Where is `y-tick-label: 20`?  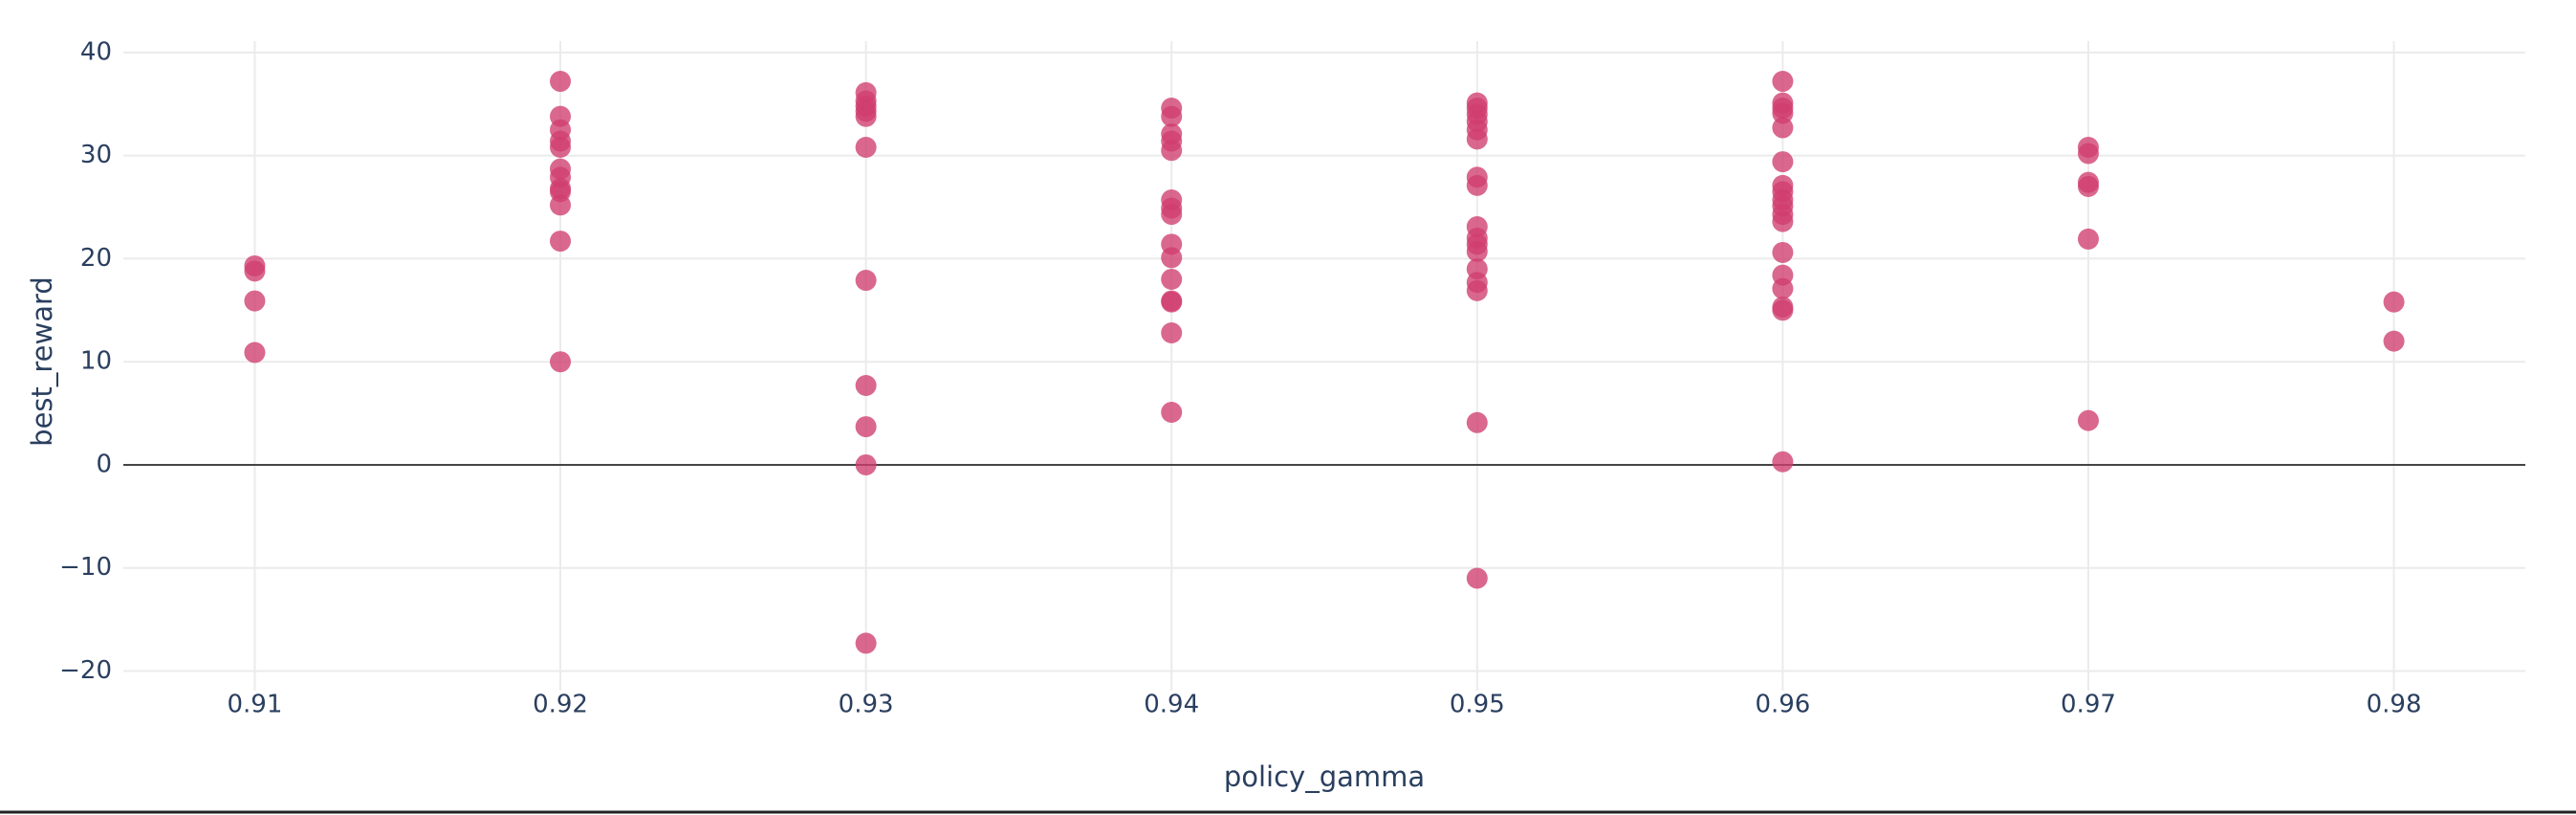
y-tick-label: 20 is located at coordinates (96, 258).